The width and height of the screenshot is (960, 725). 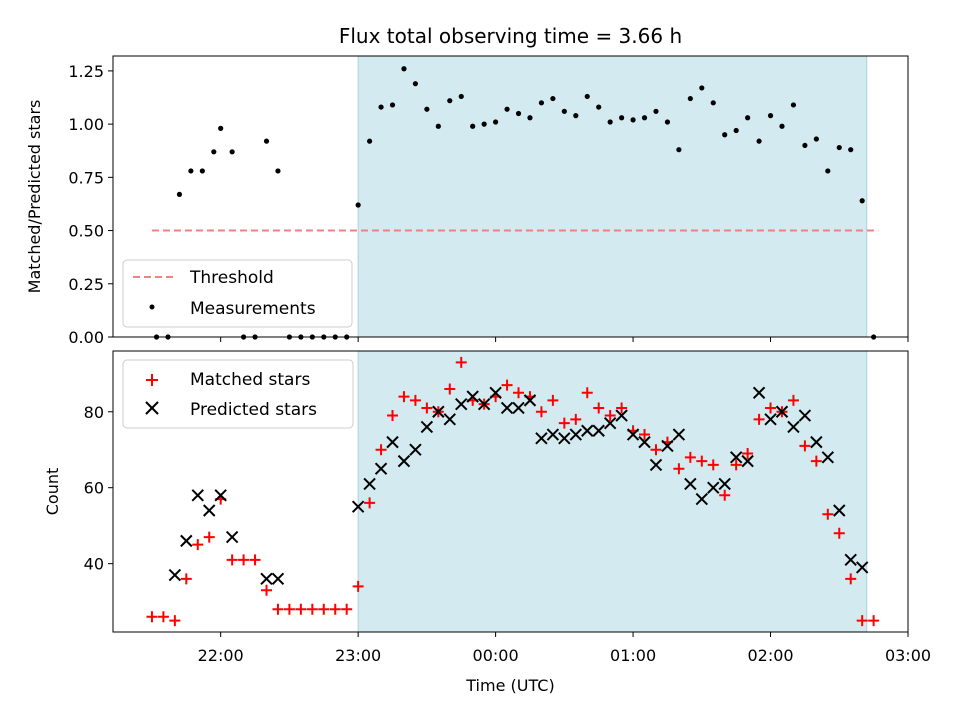 I want to click on bottom-x-tick-label: 00:00, so click(x=496, y=655).